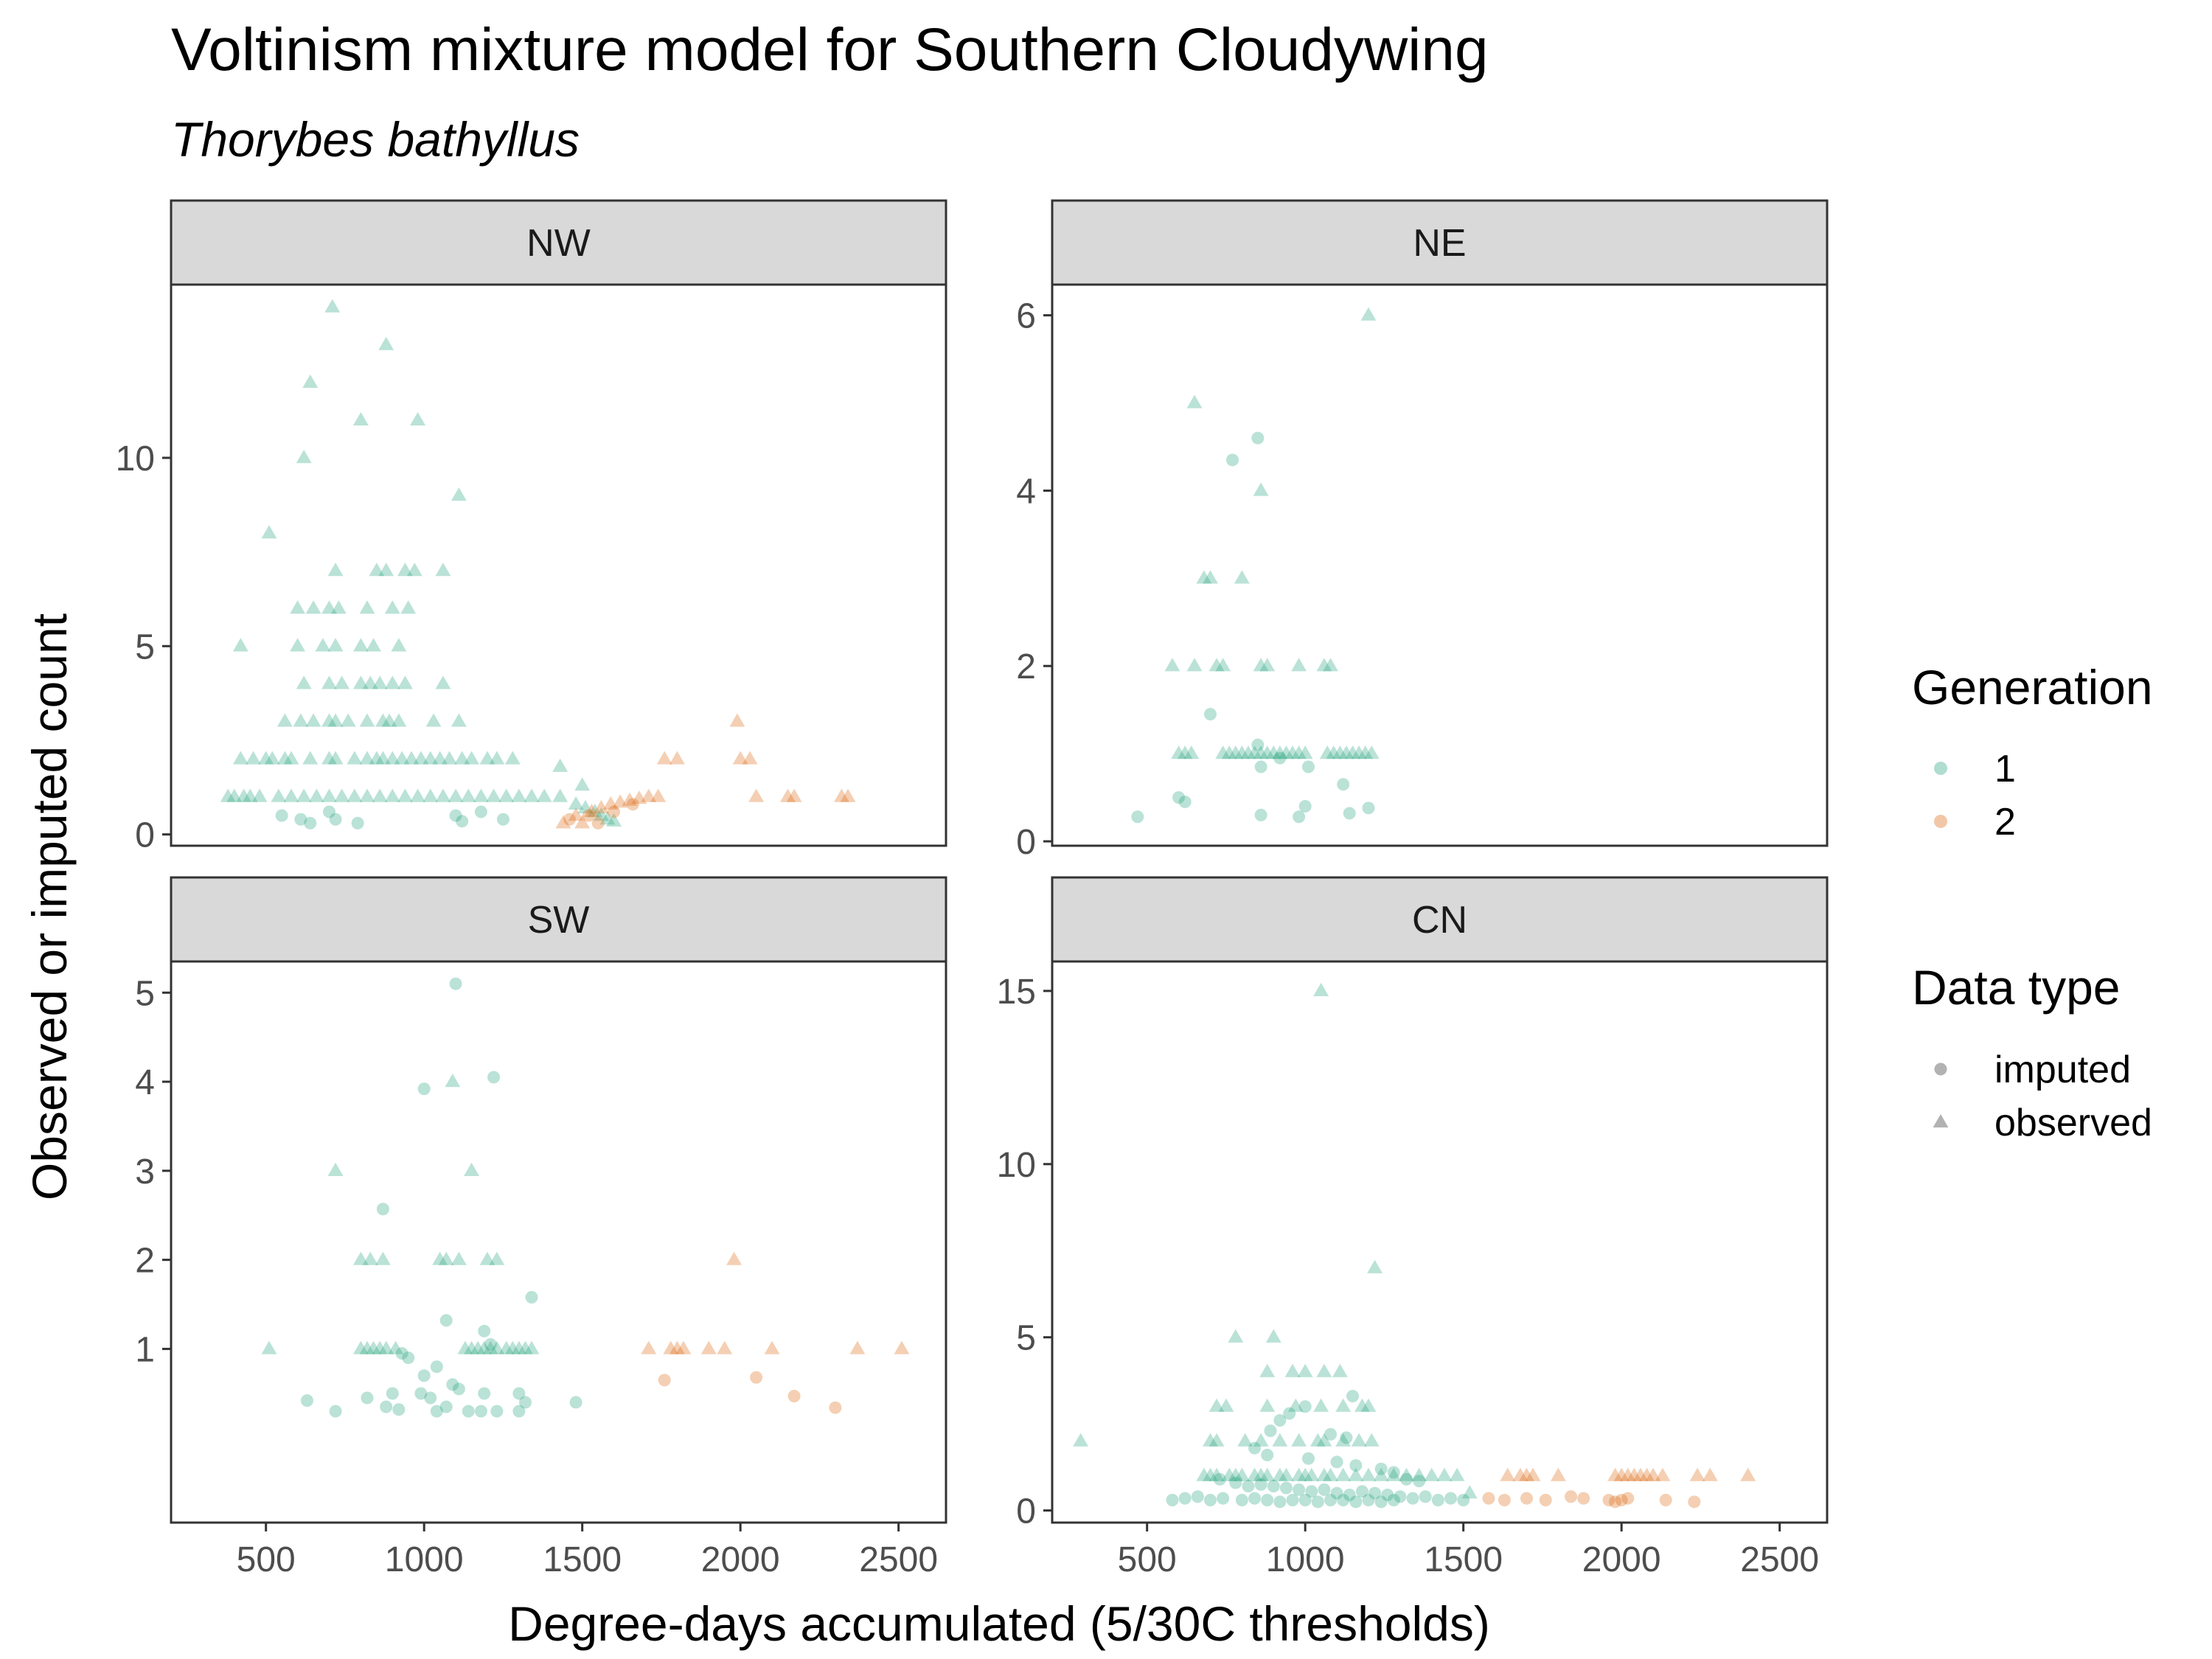  Describe the element at coordinates (1026, 1338) in the screenshot. I see `y-tick-label: 5` at that location.